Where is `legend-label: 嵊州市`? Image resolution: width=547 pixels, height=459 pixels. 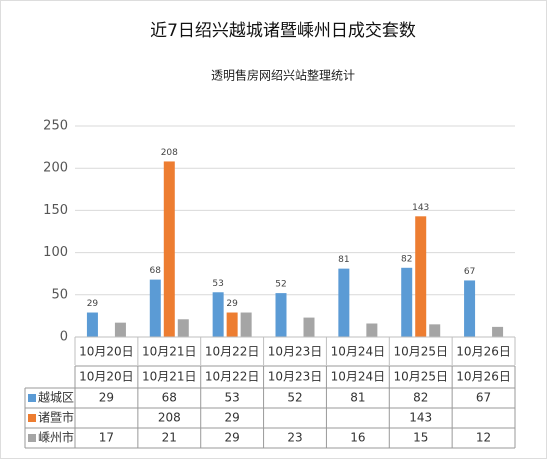 legend-label: 嵊州市 is located at coordinates (56, 437).